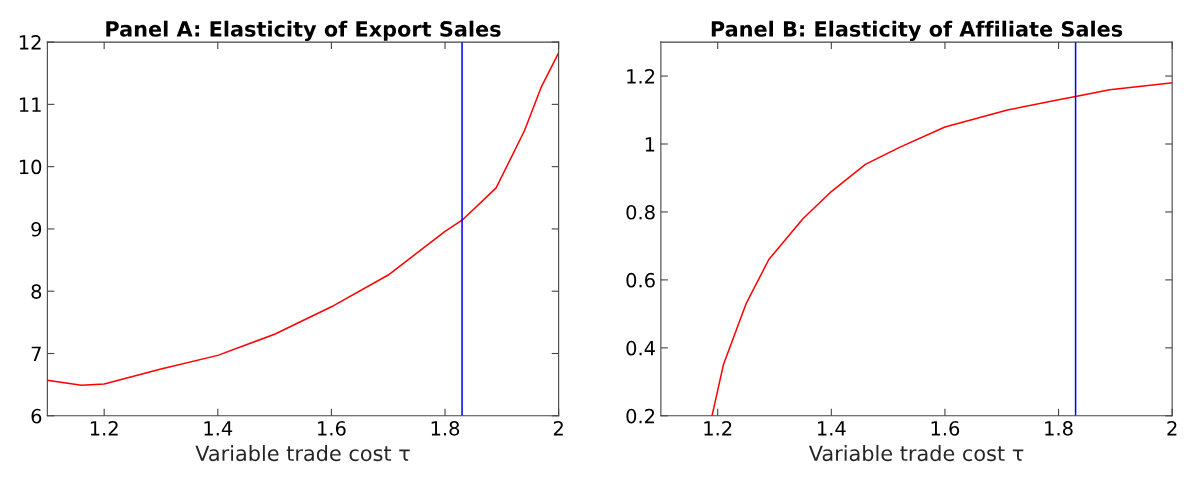  I want to click on y-tick-label: 0.2, so click(640, 416).